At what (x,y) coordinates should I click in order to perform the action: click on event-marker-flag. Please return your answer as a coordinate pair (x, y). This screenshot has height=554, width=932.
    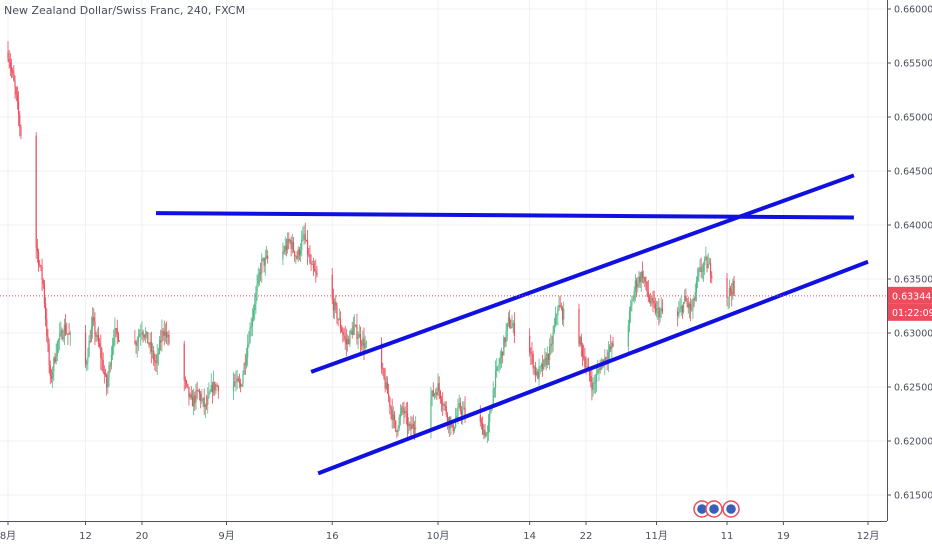
    Looking at the image, I should click on (731, 509).